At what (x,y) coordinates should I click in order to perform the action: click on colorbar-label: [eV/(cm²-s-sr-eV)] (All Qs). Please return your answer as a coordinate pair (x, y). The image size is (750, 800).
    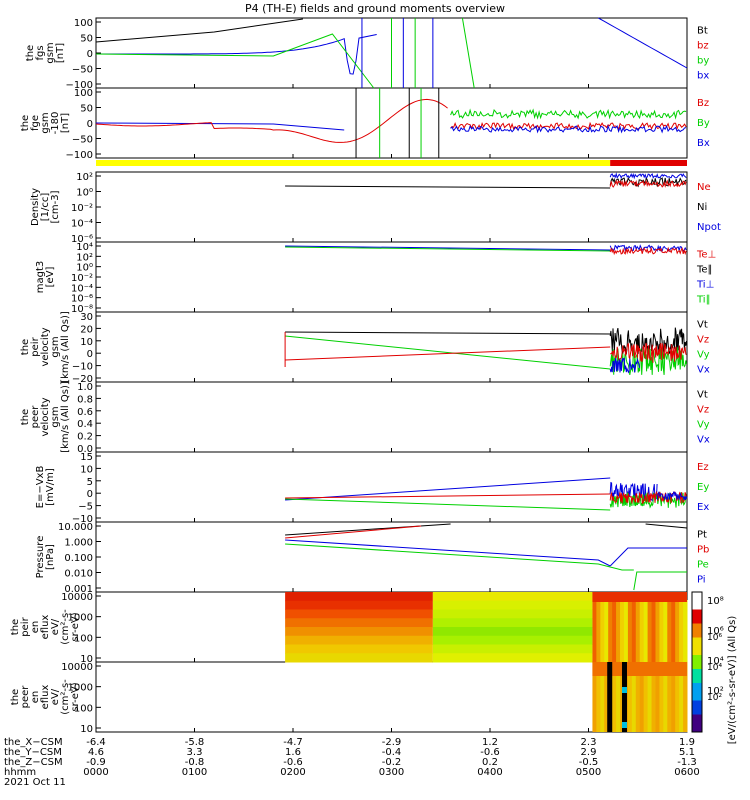
    Looking at the image, I should click on (732, 680).